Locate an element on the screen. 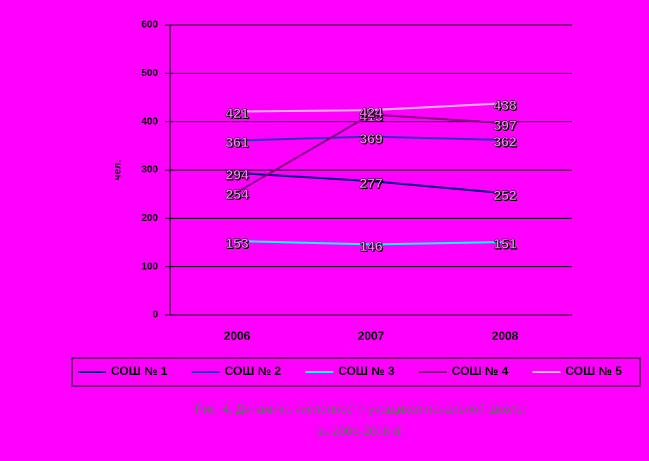 Image resolution: width=649 pixels, height=461 pixels. data-label: 294 is located at coordinates (237, 175).